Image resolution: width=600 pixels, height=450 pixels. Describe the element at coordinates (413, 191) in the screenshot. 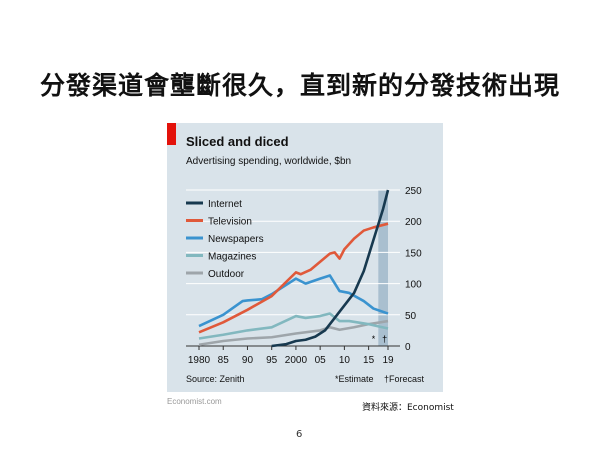

I see `y-tick-label: 250` at that location.